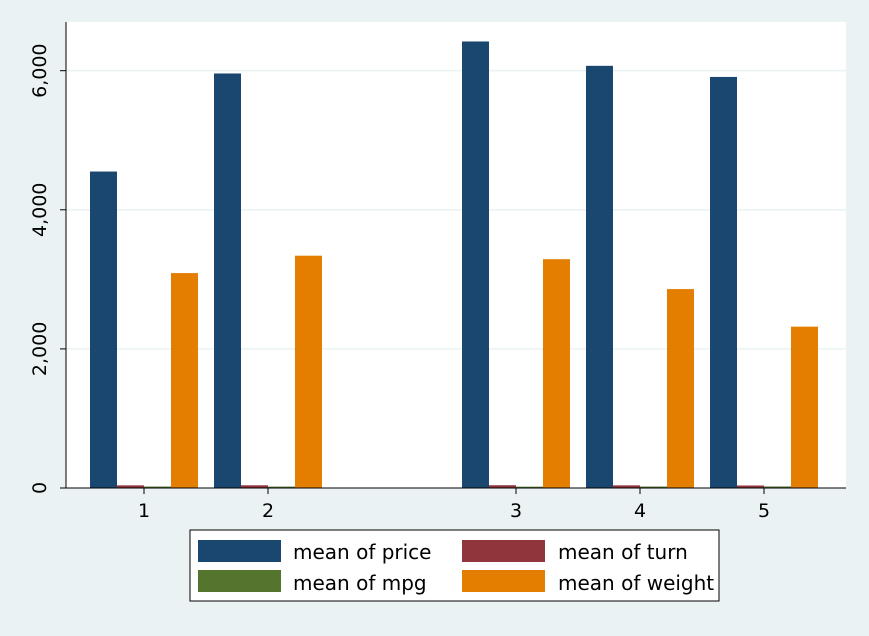  Describe the element at coordinates (239, 581) in the screenshot. I see `legend-swatch-mpg` at that location.